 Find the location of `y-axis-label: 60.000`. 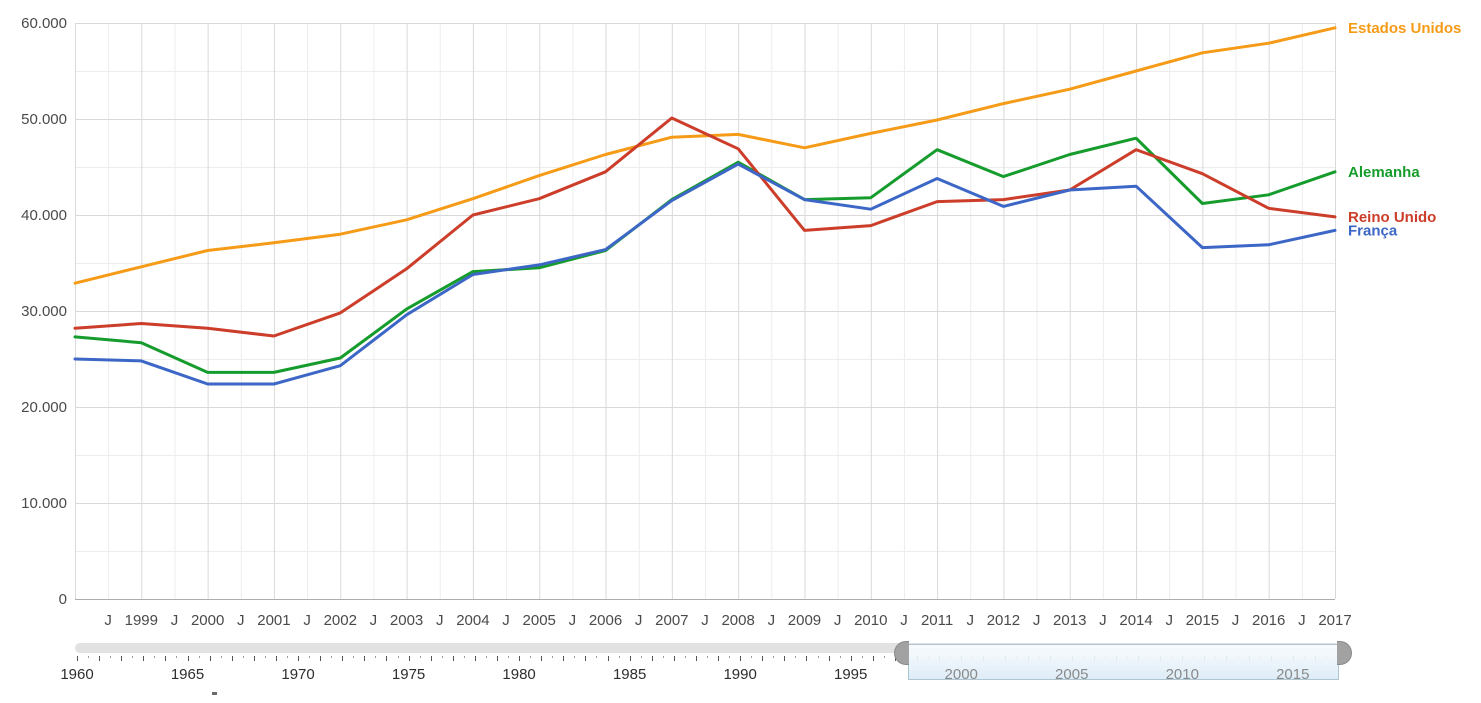

y-axis-label: 60.000 is located at coordinates (44, 23).